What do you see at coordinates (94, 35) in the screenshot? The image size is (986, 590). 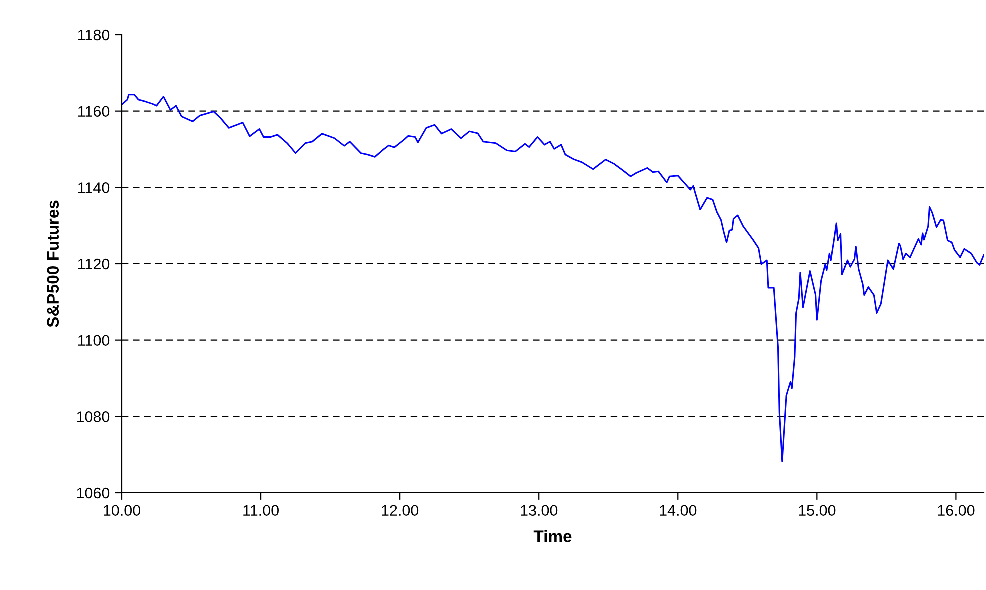 I see `y-tick-label: 1180` at bounding box center [94, 35].